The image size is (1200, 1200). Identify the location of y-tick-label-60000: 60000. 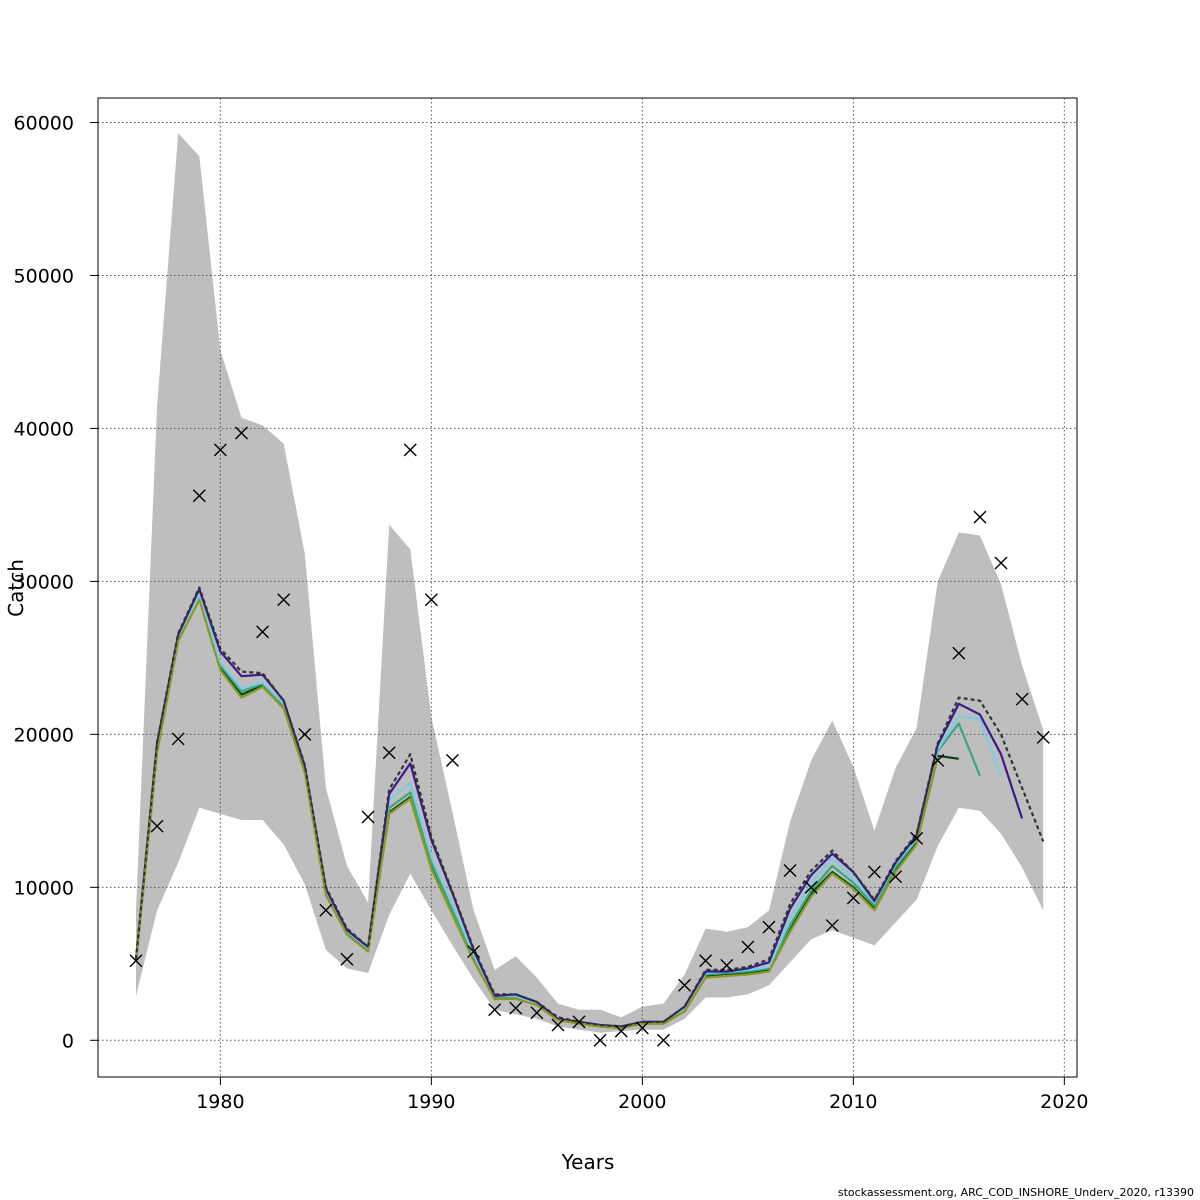
(44, 123).